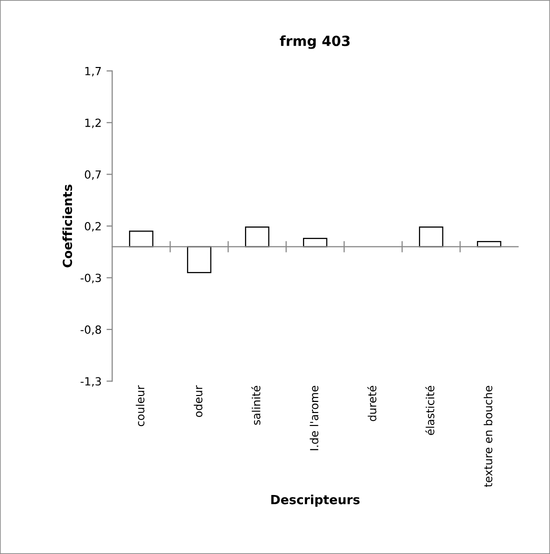  What do you see at coordinates (314, 418) in the screenshot?
I see `x-tick-label: I.de l'arome` at bounding box center [314, 418].